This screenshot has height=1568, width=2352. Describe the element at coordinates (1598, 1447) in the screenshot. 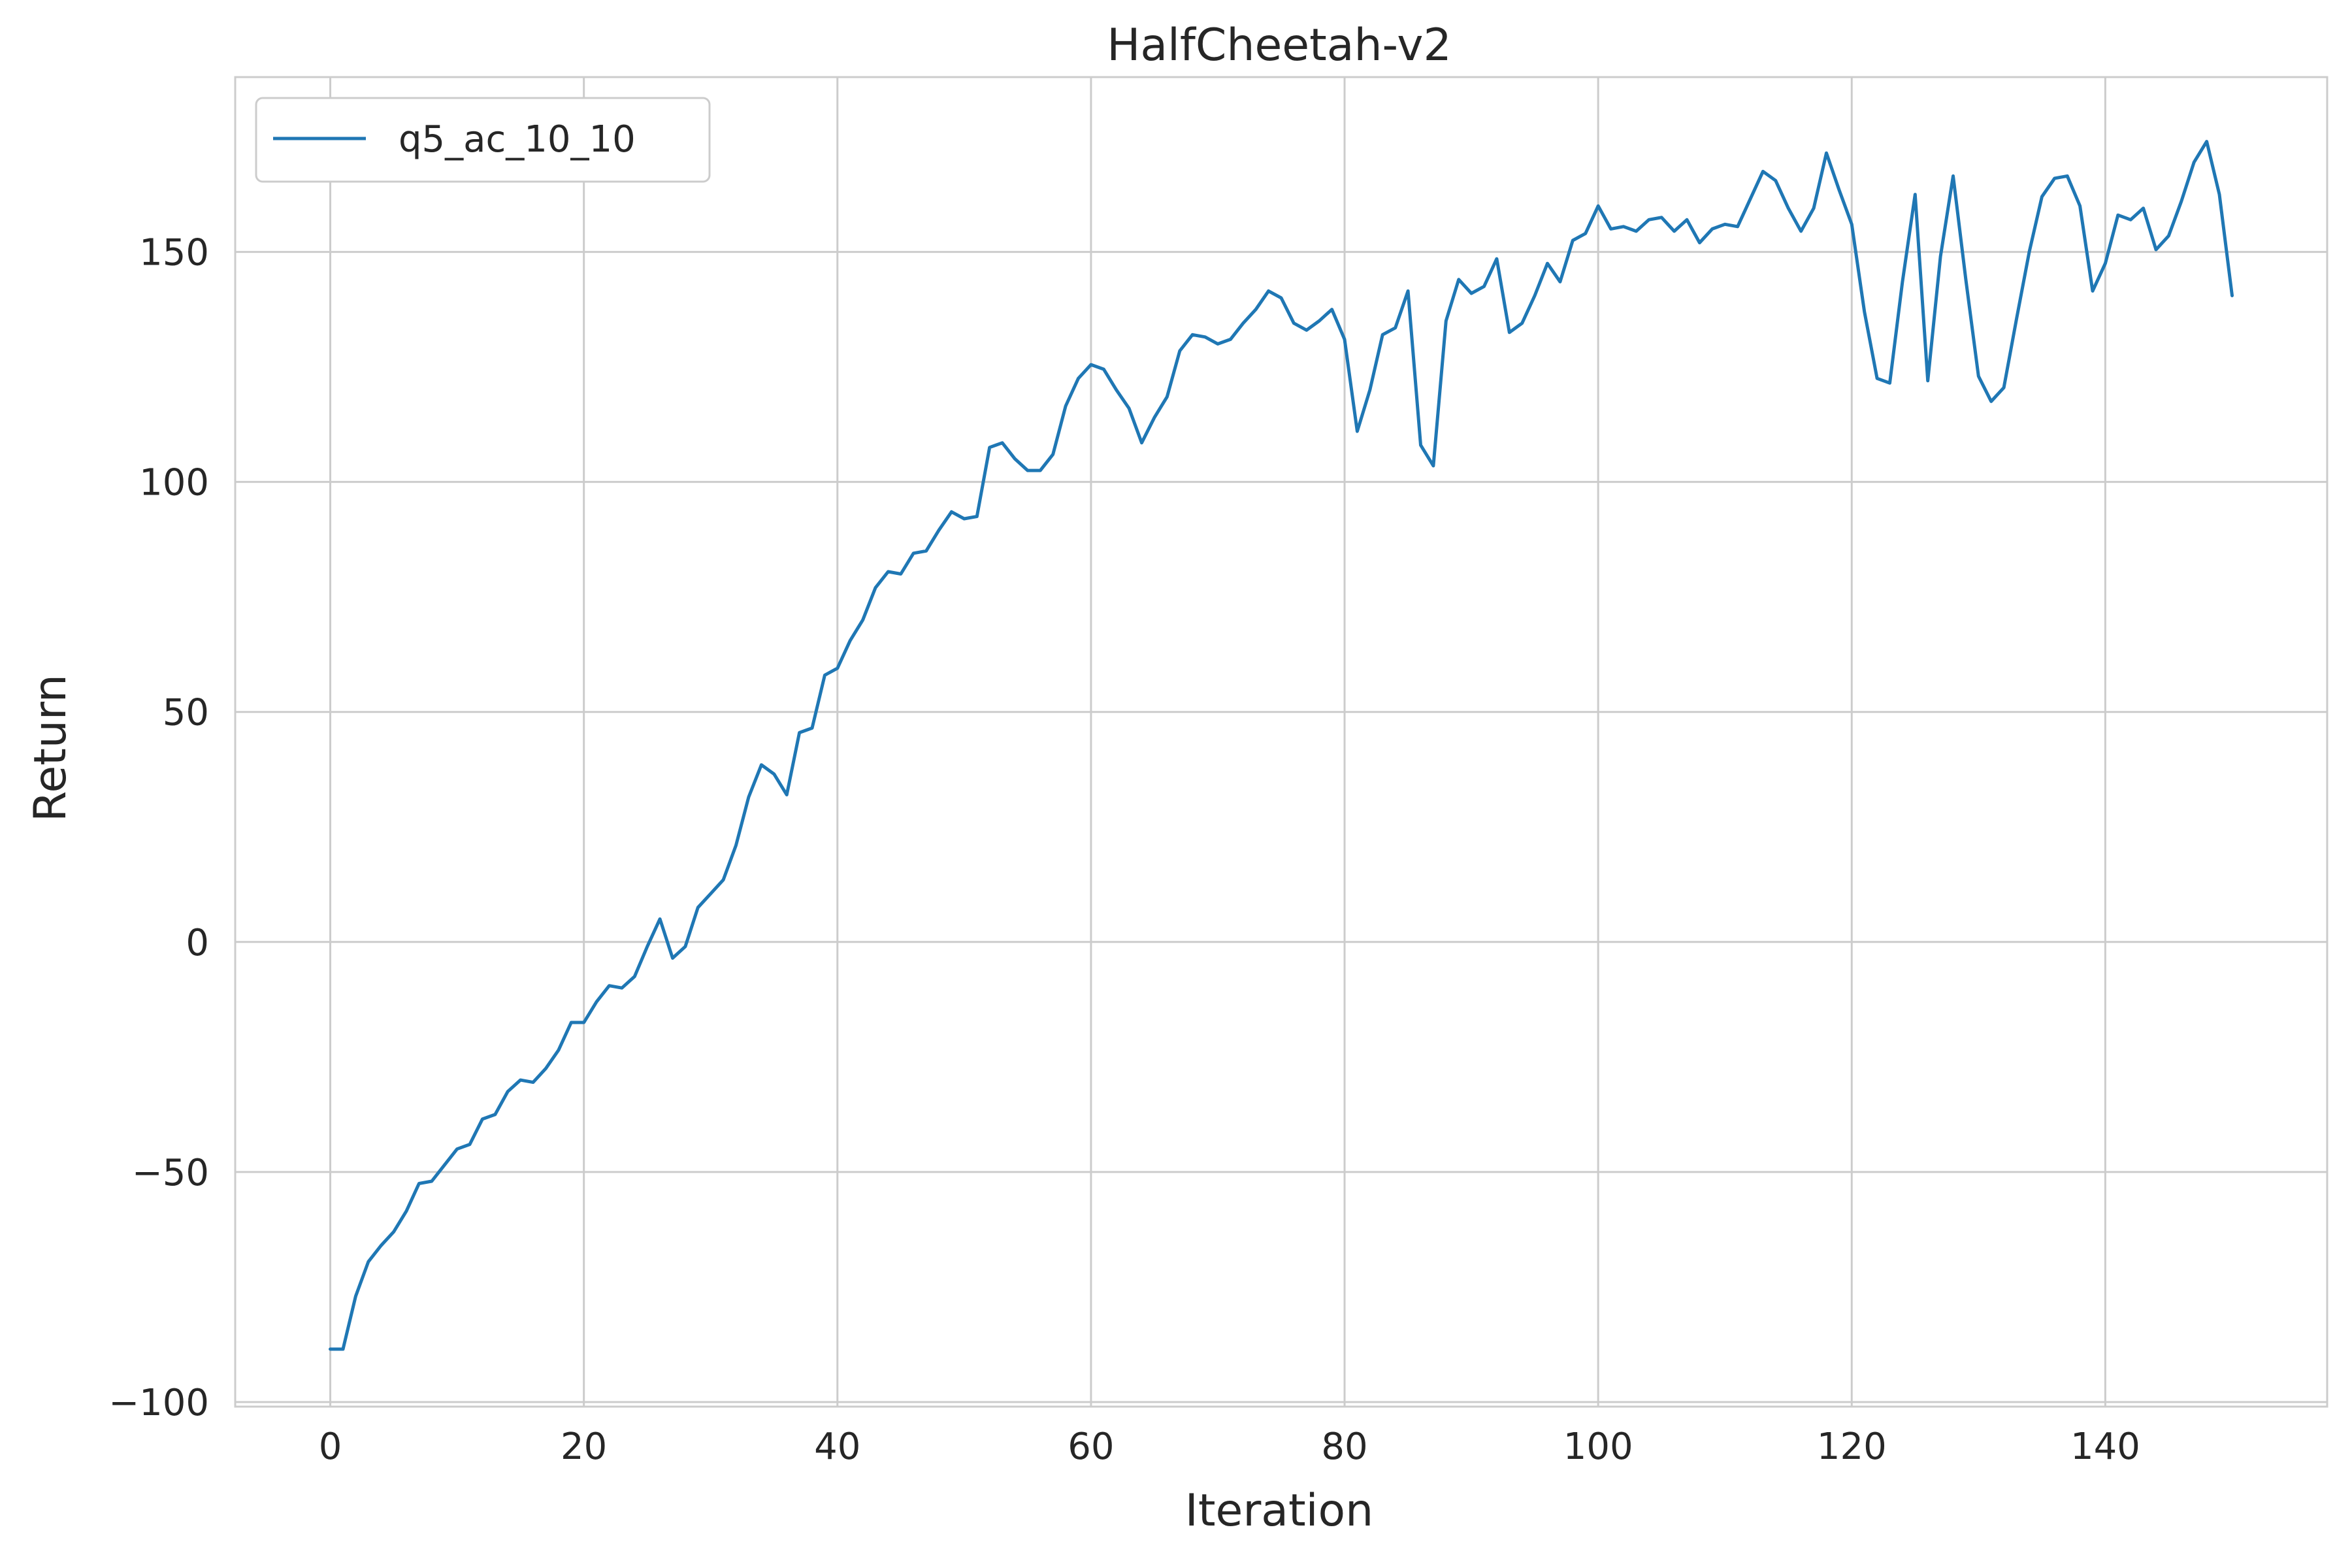

I see `x-tick-label: 100` at that location.